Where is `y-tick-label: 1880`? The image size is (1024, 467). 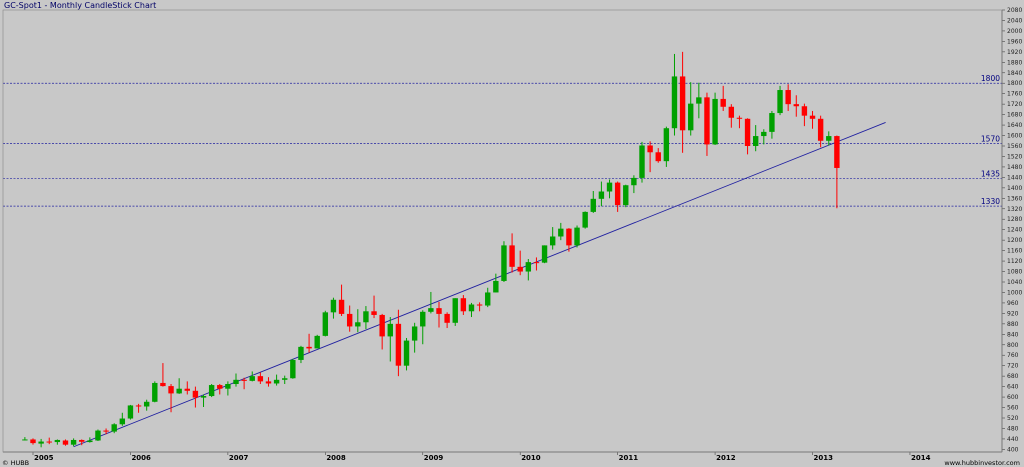
y-tick-label: 1880 is located at coordinates (1014, 62).